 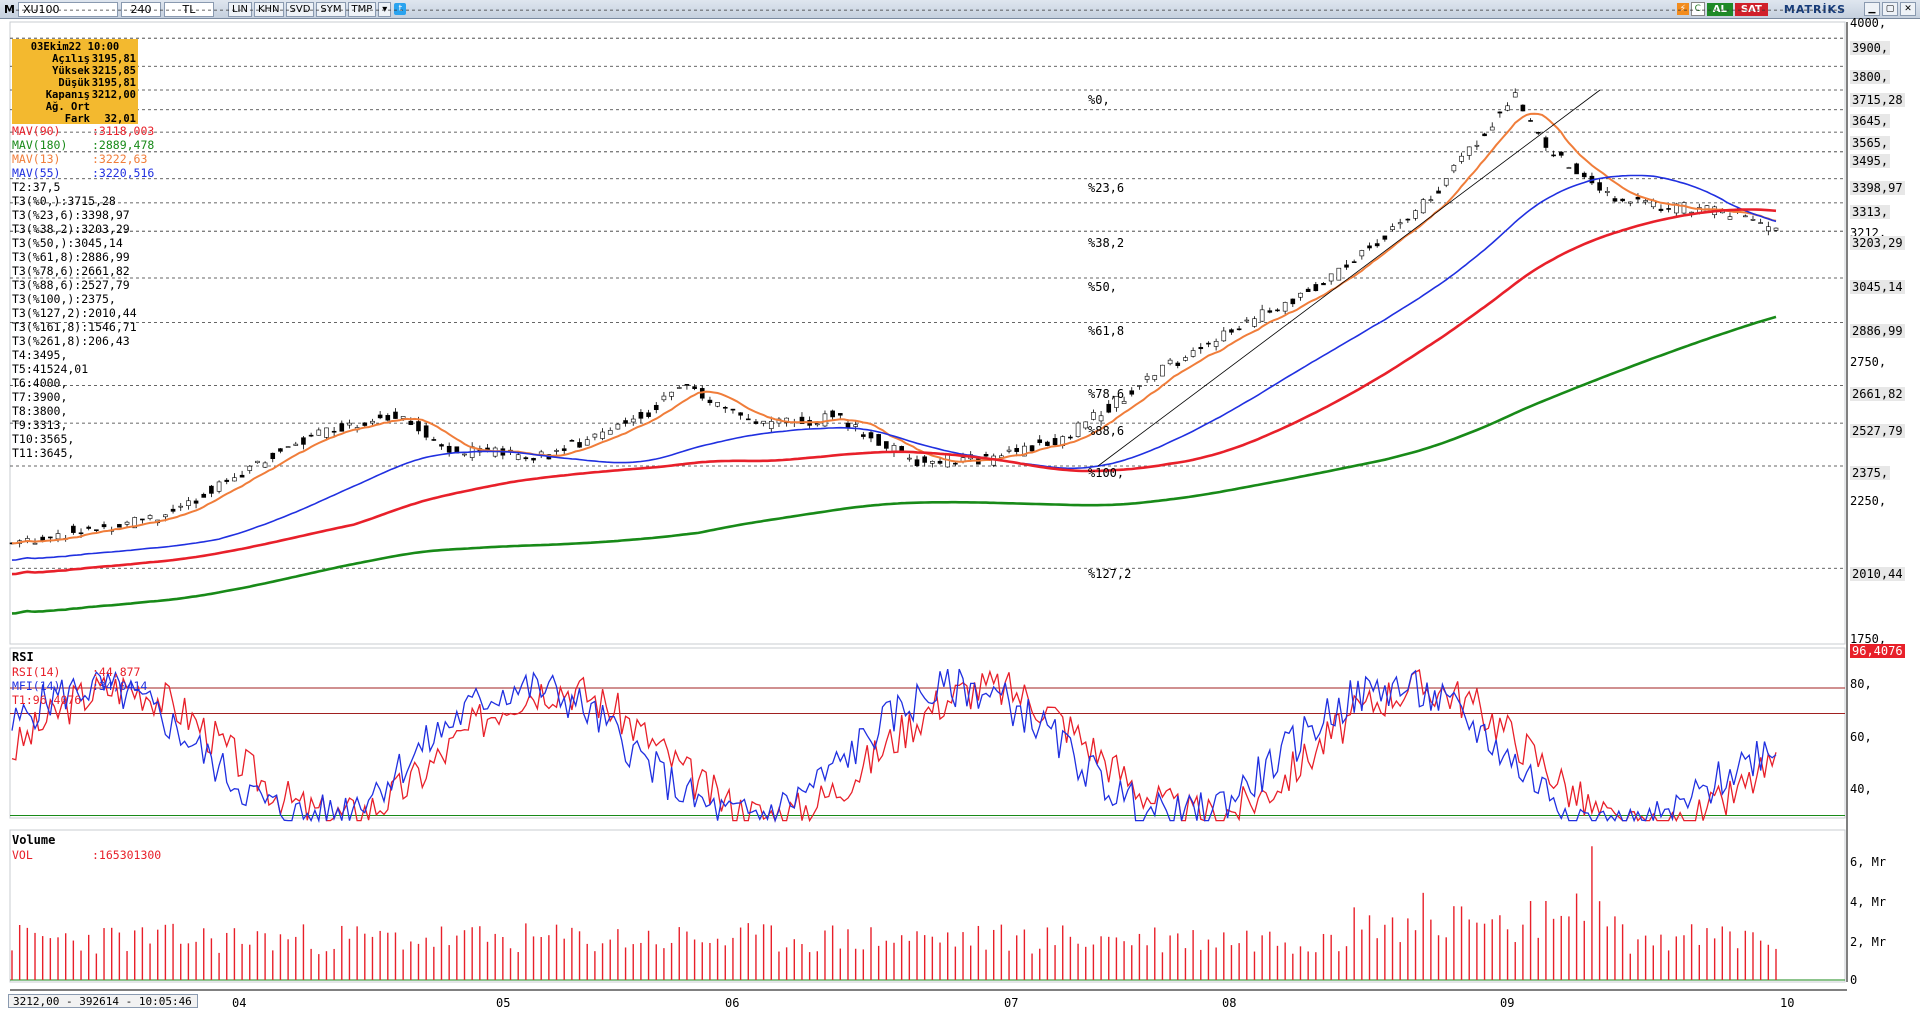 I want to click on trend-value: T3(%61,8):2886,99, so click(x=71, y=257).